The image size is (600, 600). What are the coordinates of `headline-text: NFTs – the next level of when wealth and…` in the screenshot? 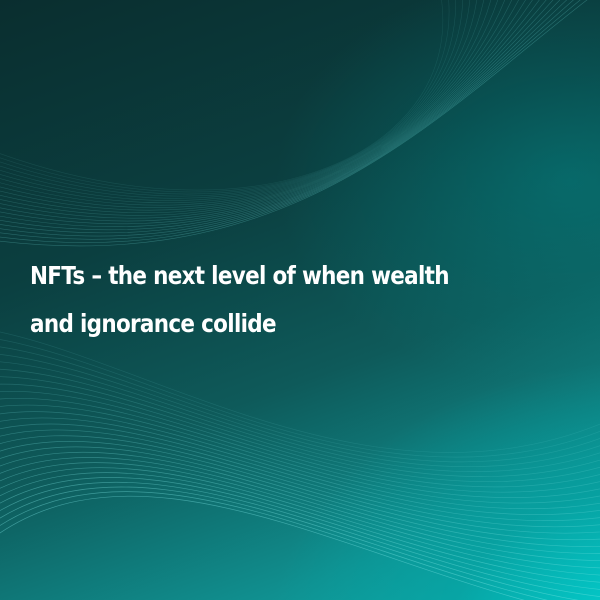 It's located at (240, 299).